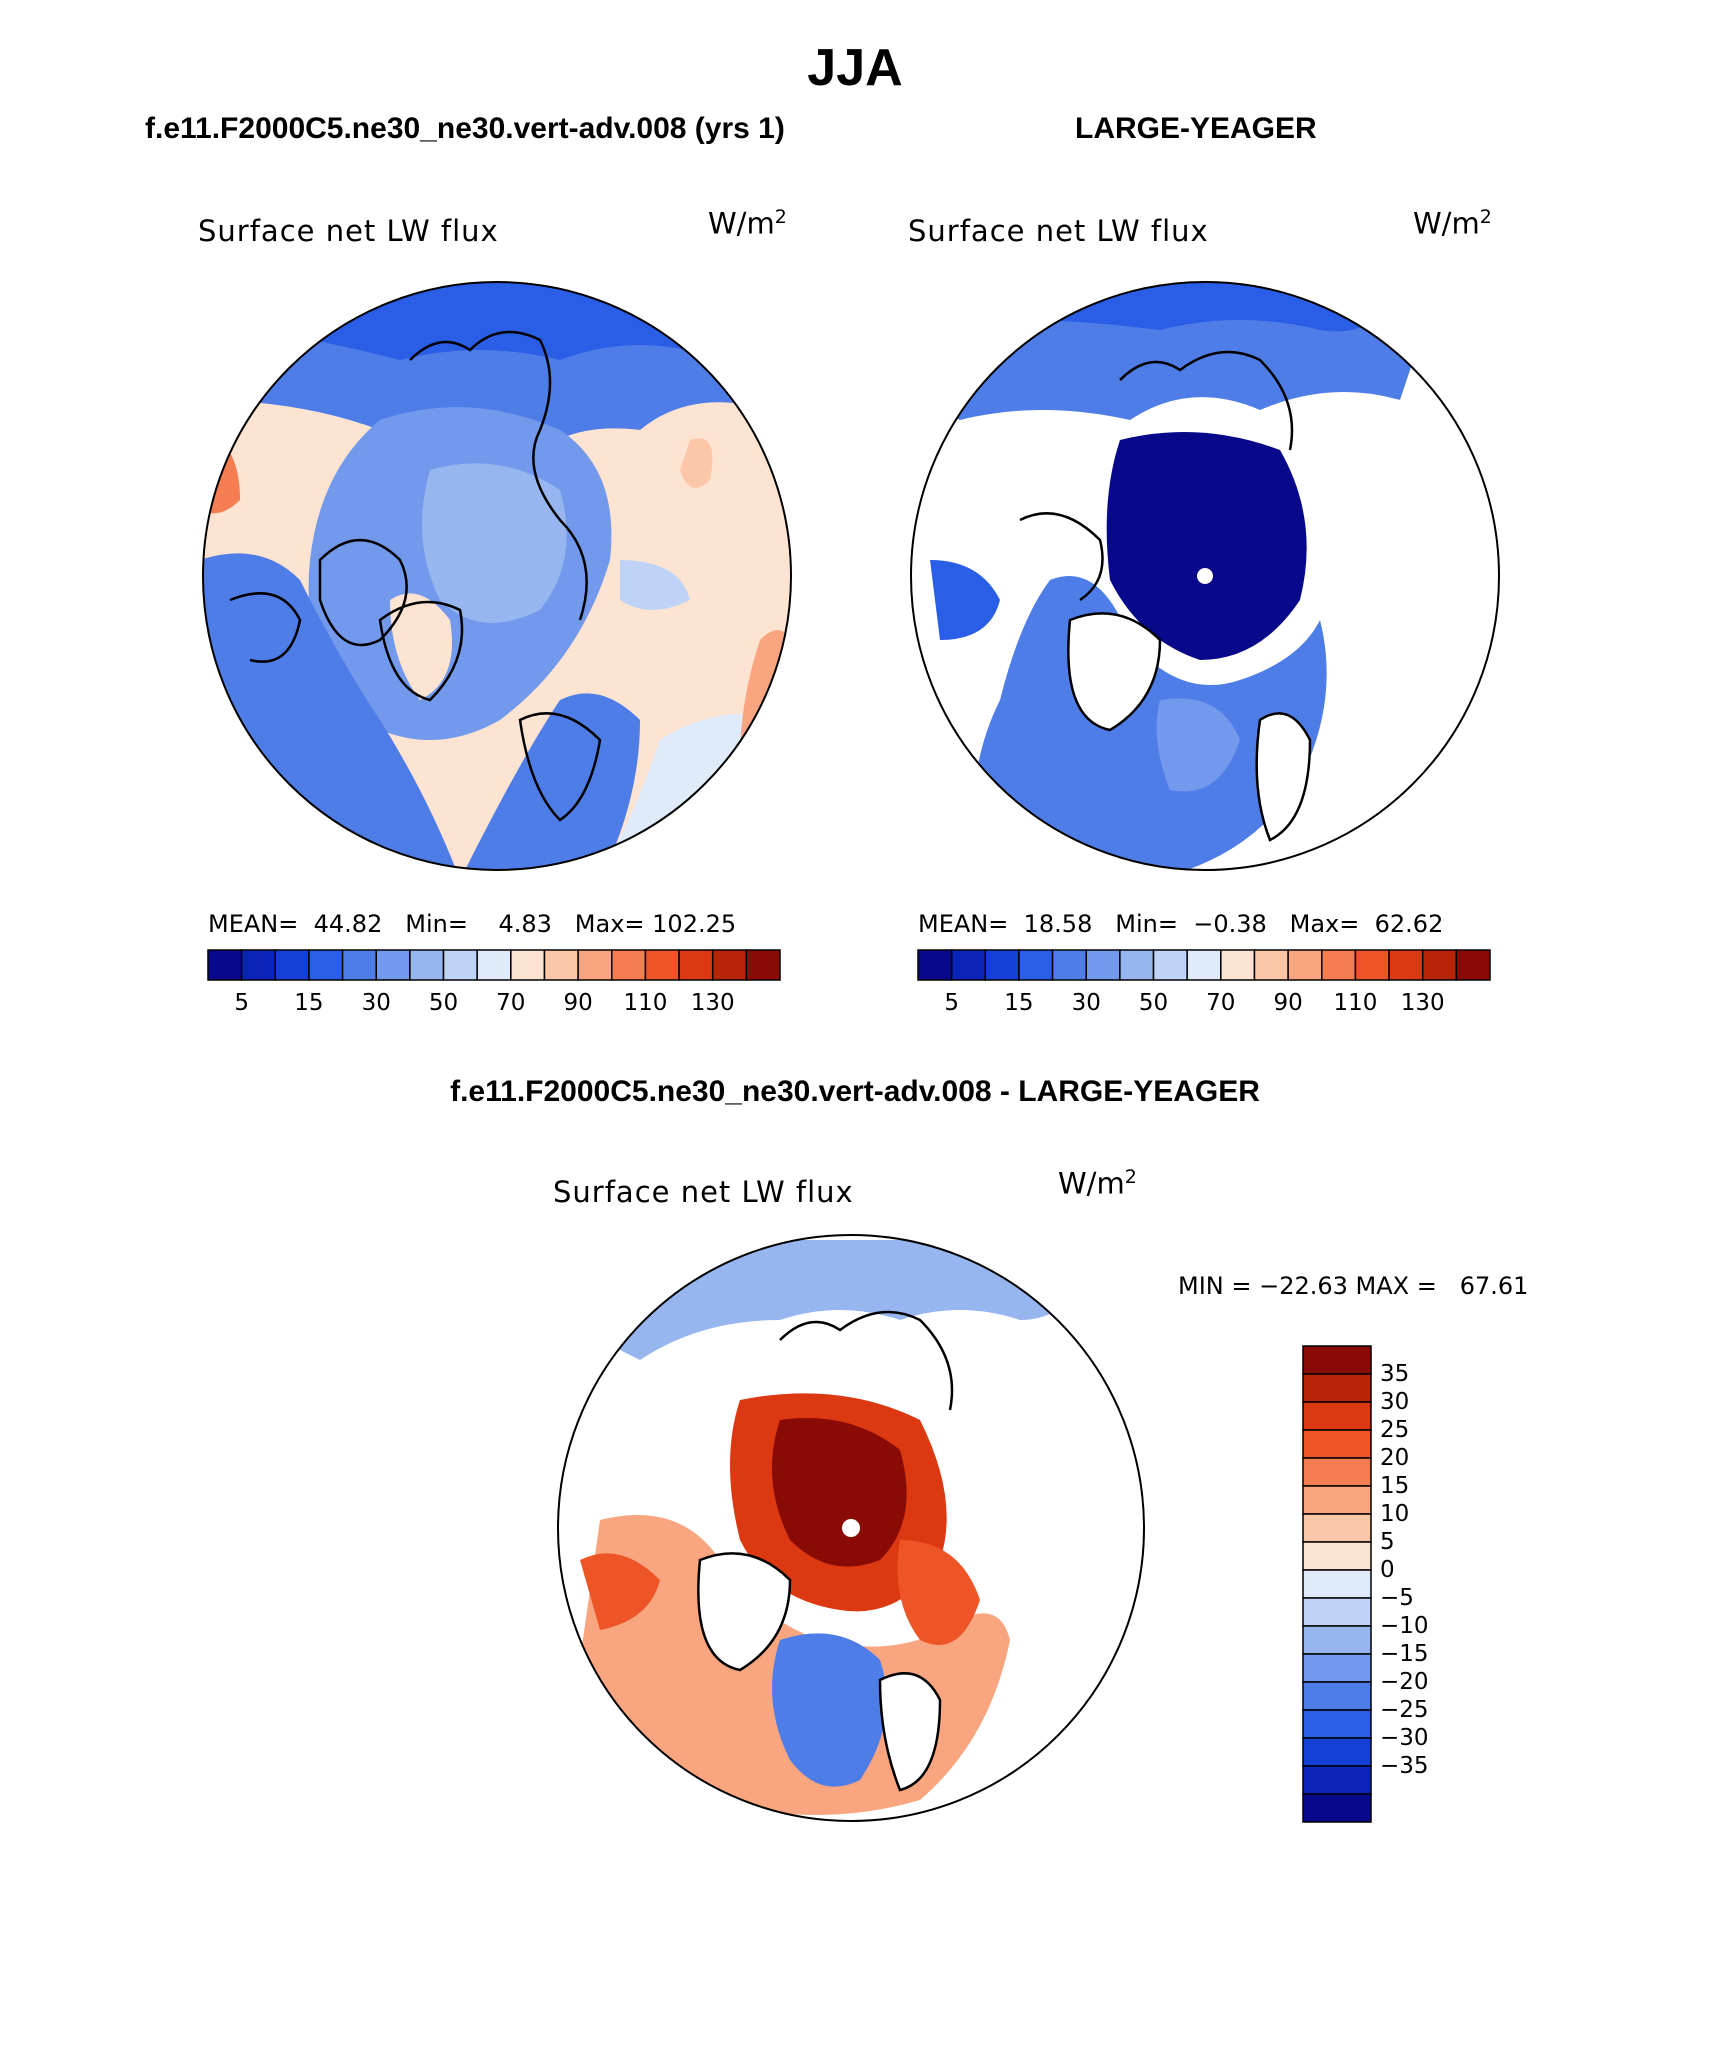 This screenshot has height=2061, width=1710. Describe the element at coordinates (578, 1003) in the screenshot. I see `left-colorbar-tick-label: 90` at that location.